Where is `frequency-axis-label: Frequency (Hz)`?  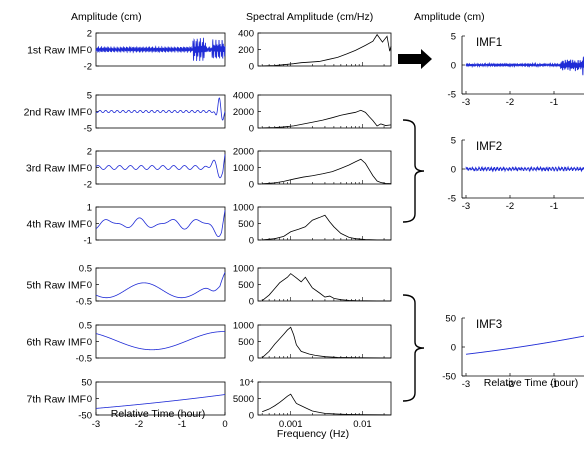
frequency-axis-label: Frequency (Hz) is located at coordinates (313, 434).